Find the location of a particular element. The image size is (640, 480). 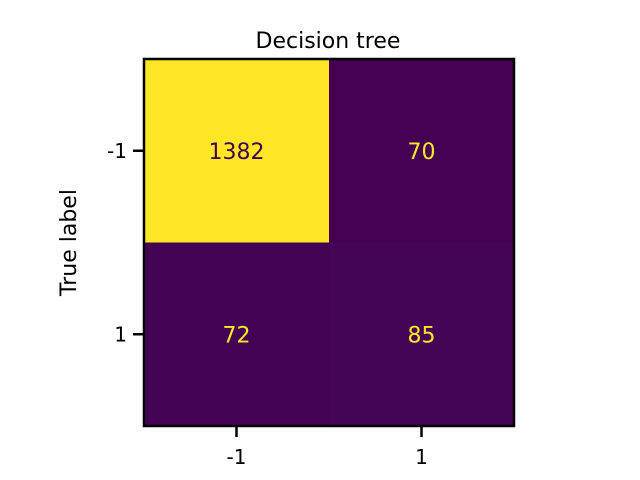

cell-value-r0-c0: 1382 is located at coordinates (237, 152).